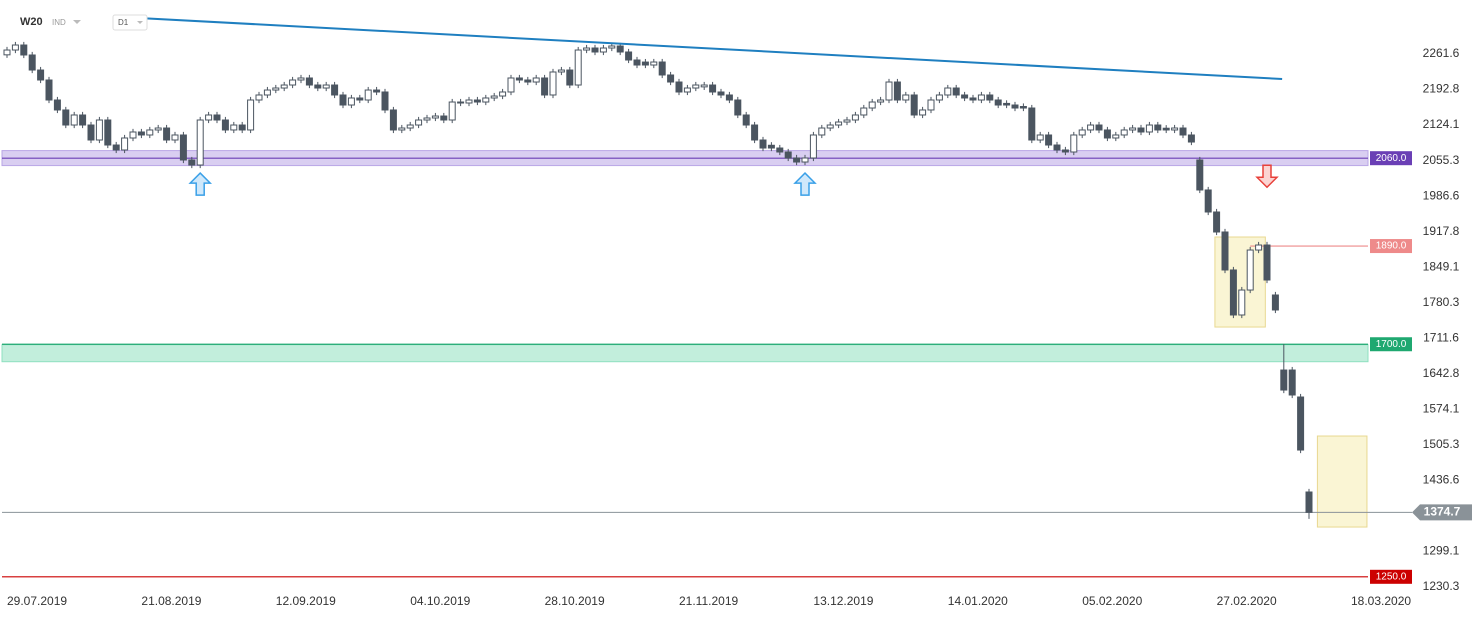  Describe the element at coordinates (1112, 601) in the screenshot. I see `x-tick-label: 05.02.2020` at that location.